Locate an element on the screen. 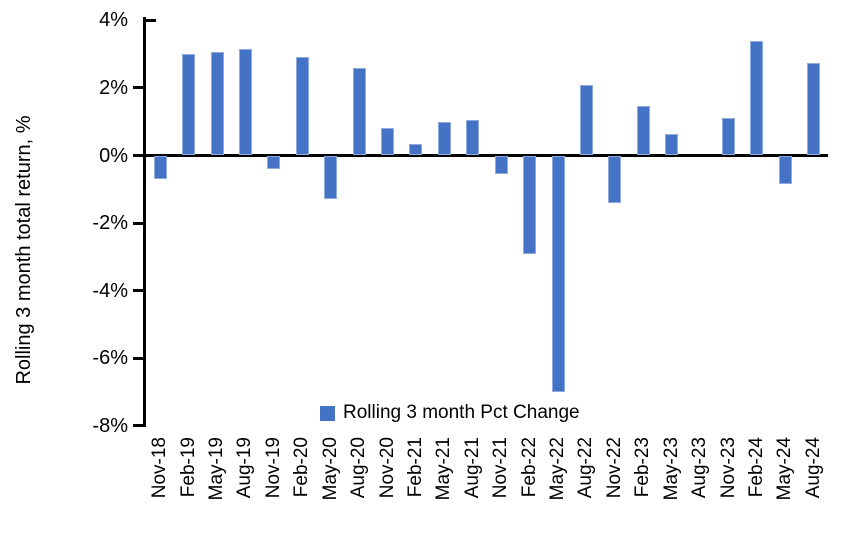 Image resolution: width=852 pixels, height=539 pixels. y-tick-label: 2% is located at coordinates (113, 87).